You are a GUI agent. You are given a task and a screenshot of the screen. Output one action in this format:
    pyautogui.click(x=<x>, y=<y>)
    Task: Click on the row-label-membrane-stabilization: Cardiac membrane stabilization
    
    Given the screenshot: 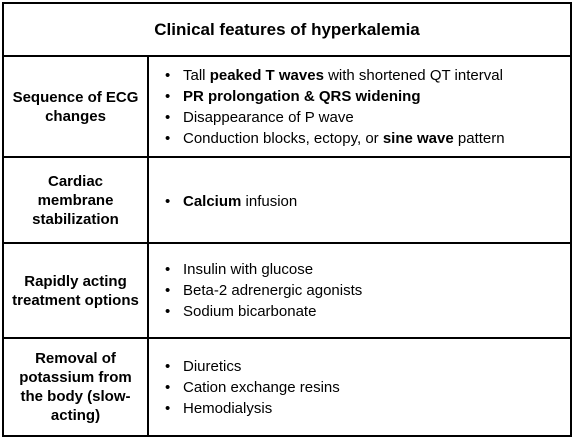 What is the action you would take?
    pyautogui.click(x=76, y=200)
    